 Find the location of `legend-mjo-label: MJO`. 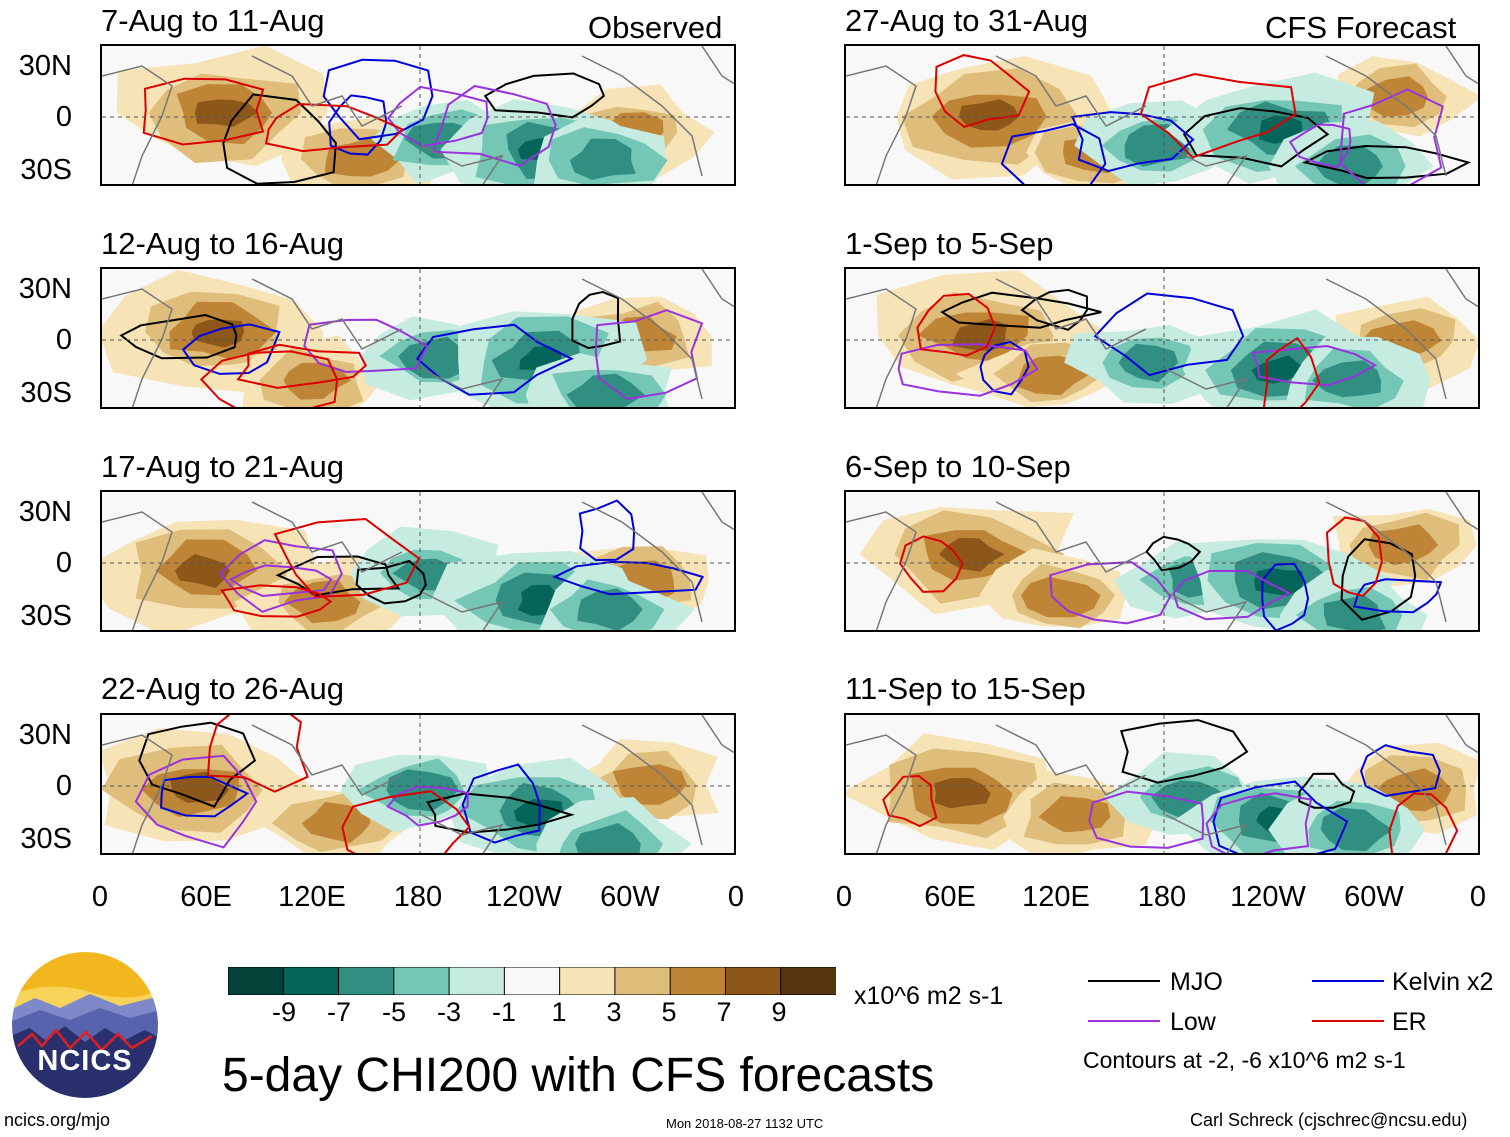

legend-mjo-label: MJO is located at coordinates (1196, 982).